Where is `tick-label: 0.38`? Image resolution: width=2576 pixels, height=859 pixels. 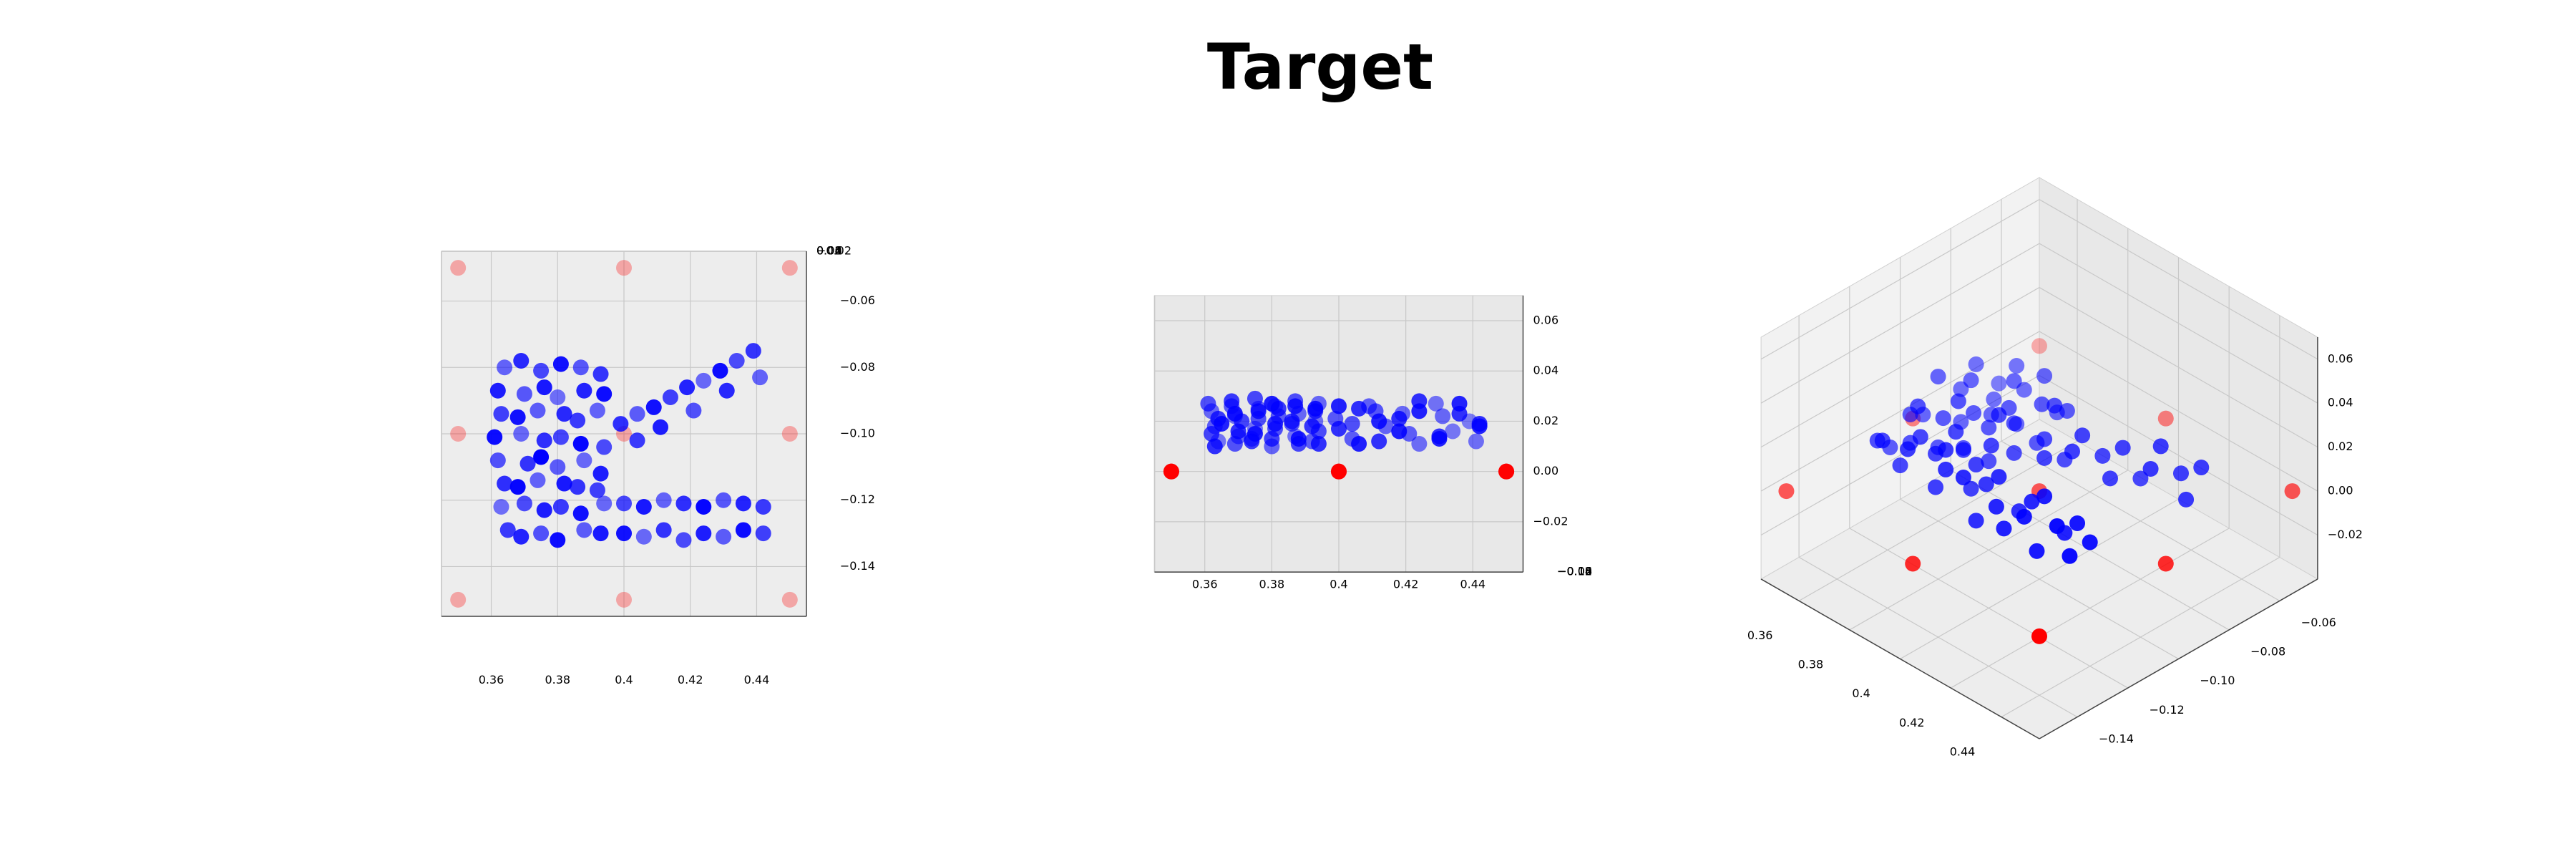 tick-label: 0.38 is located at coordinates (1811, 664).